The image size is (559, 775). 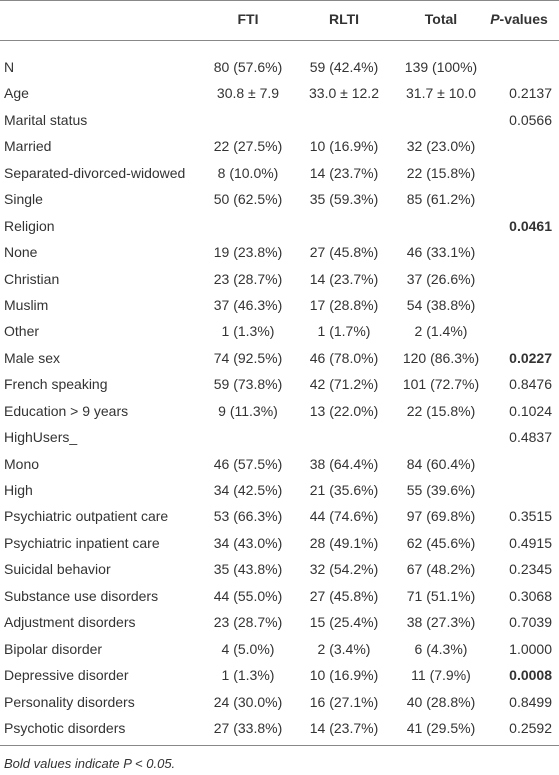 What do you see at coordinates (32, 278) in the screenshot?
I see `row-label: Christian` at bounding box center [32, 278].